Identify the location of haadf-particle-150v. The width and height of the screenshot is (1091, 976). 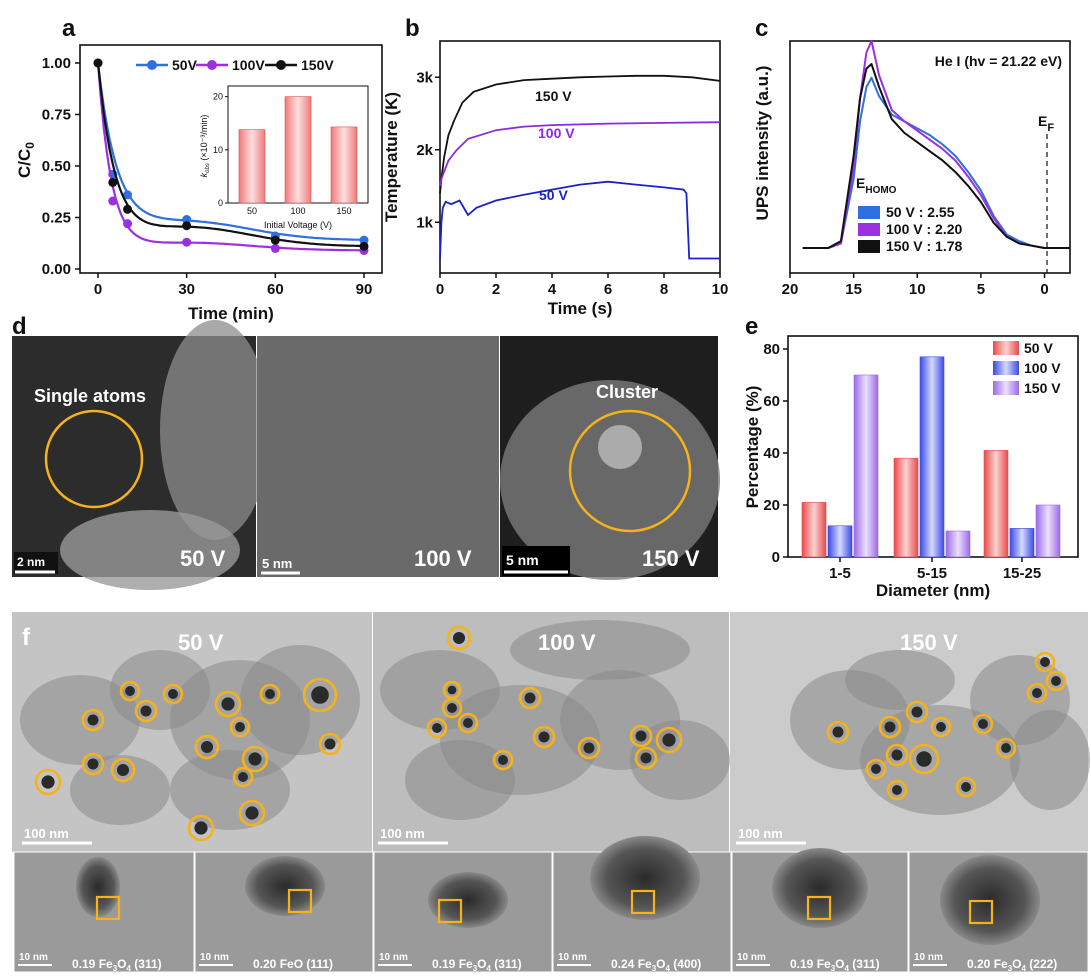
(610, 480).